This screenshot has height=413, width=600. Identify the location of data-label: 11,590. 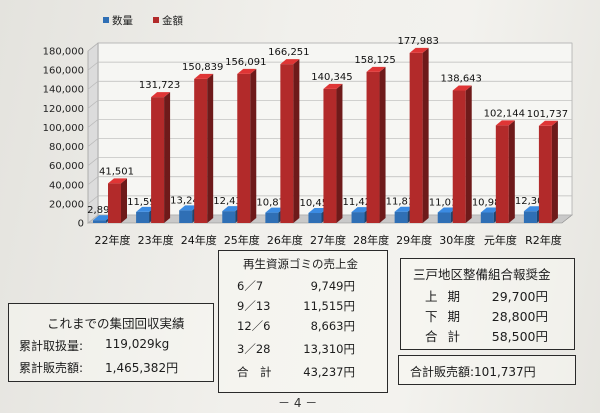
(144, 202).